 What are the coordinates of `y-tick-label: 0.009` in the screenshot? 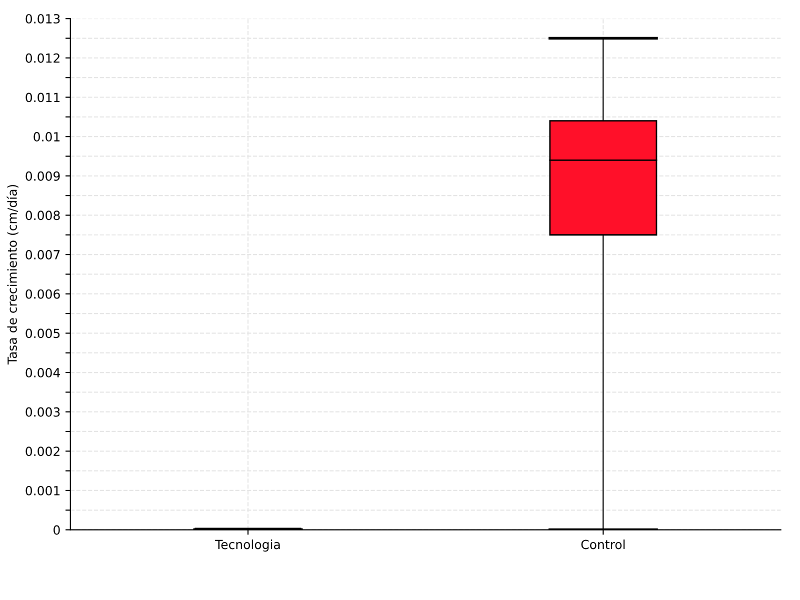 It's located at (43, 176).